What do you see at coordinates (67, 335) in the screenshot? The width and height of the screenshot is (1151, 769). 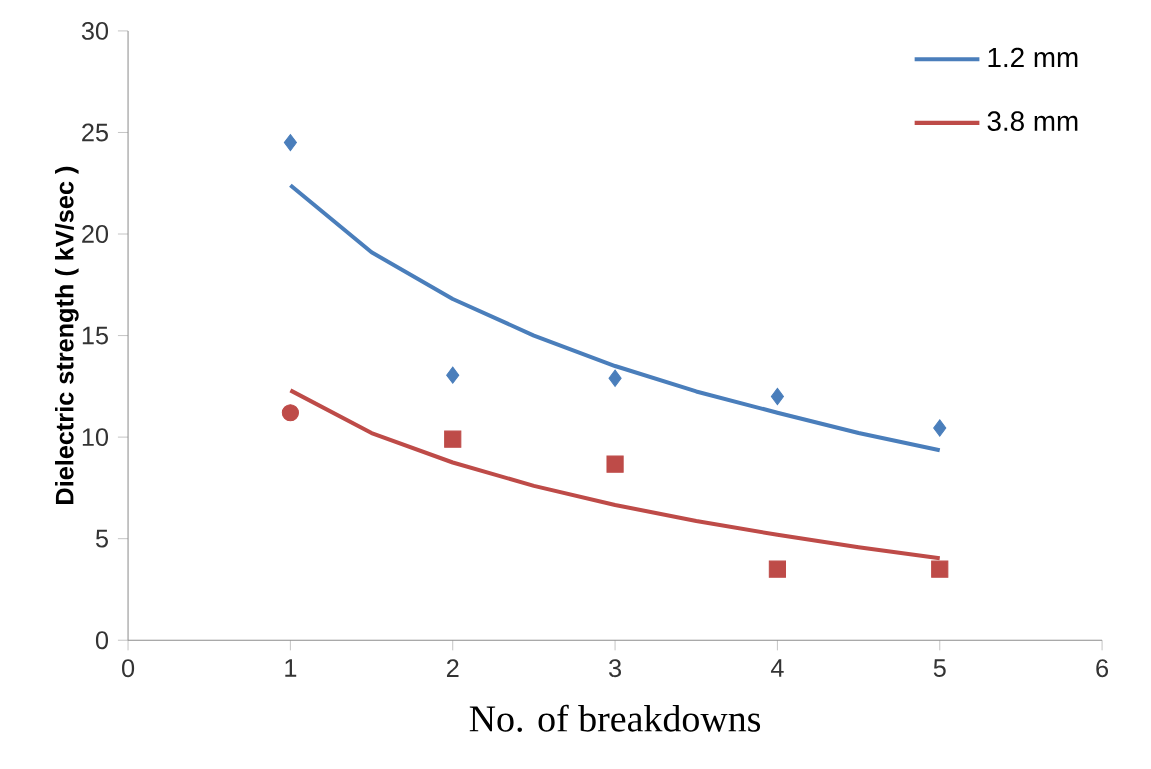 I see `y-axis-title: Dielectric strength ( kV/sec )` at bounding box center [67, 335].